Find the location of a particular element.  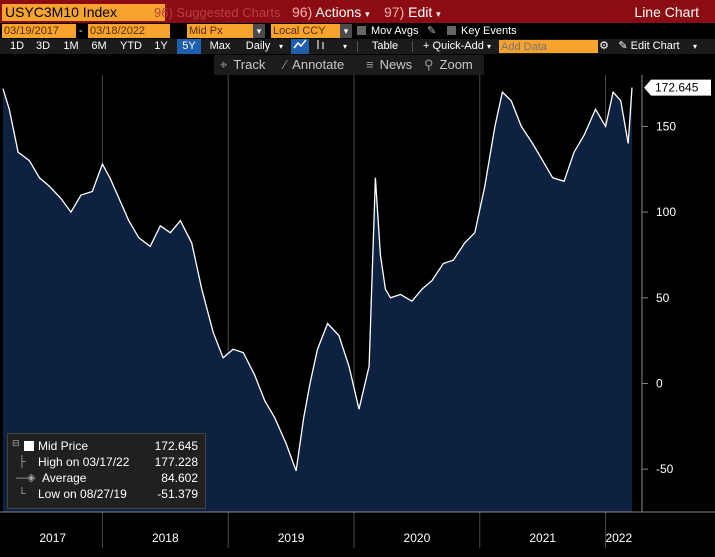

suggested-charts-button: 96) Suggested Charts is located at coordinates (219, 12).